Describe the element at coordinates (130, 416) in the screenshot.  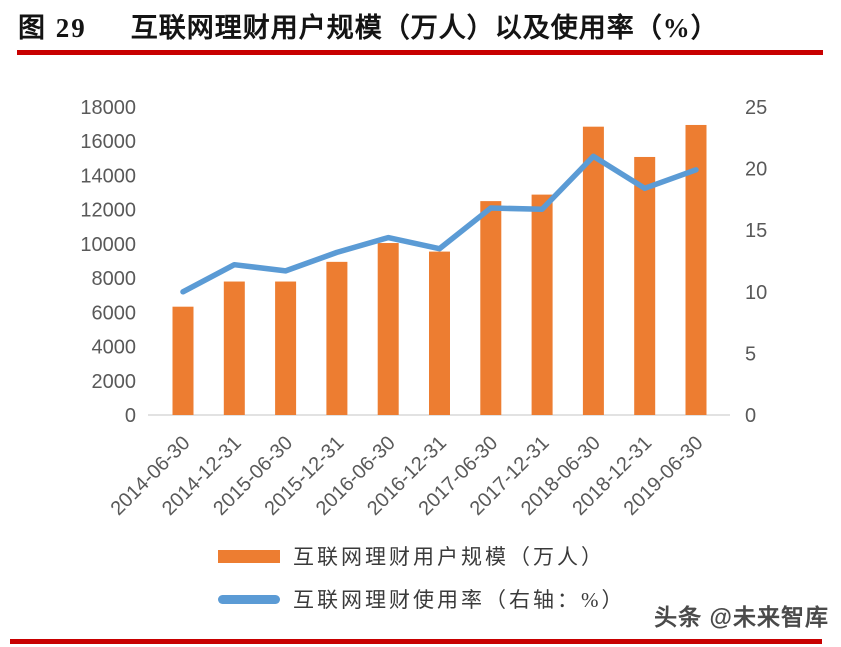
I see `left-axis-tick-0: 0` at that location.